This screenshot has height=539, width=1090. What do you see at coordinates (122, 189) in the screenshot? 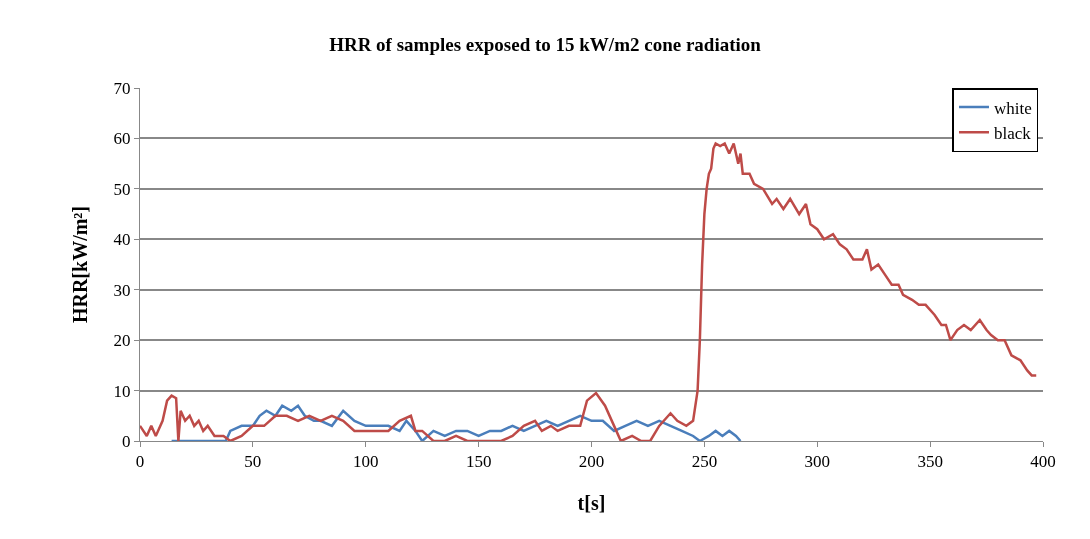
I see `y-tick-label: 50` at bounding box center [122, 189].